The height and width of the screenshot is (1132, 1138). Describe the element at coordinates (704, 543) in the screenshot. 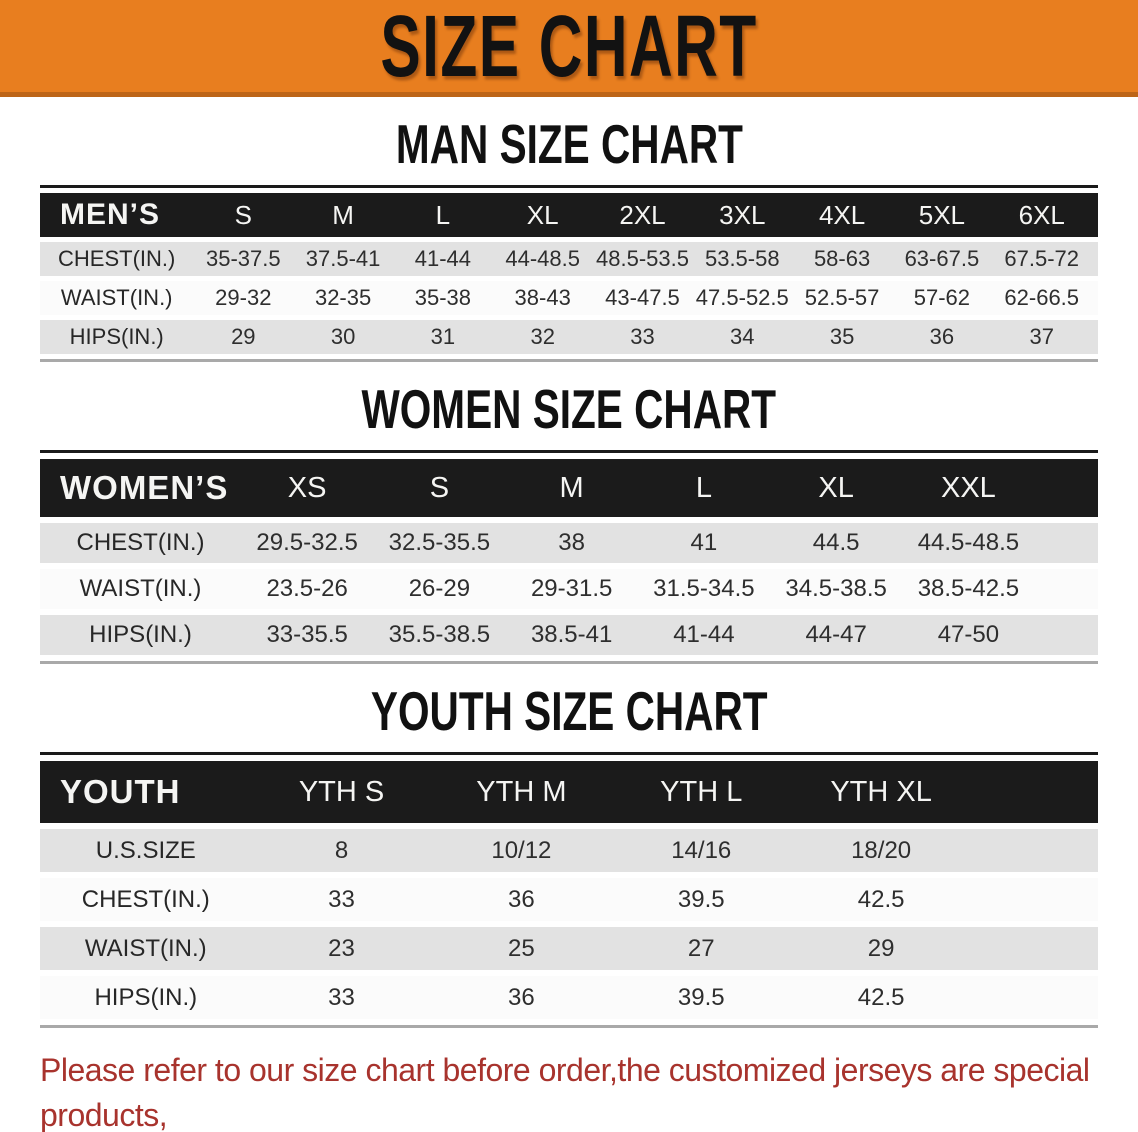

I see `size-value-cell: 41` at that location.